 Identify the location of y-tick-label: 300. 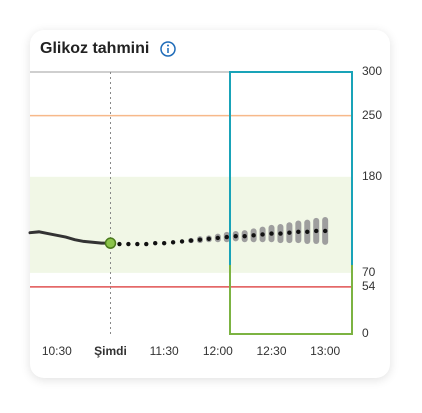
(372, 71).